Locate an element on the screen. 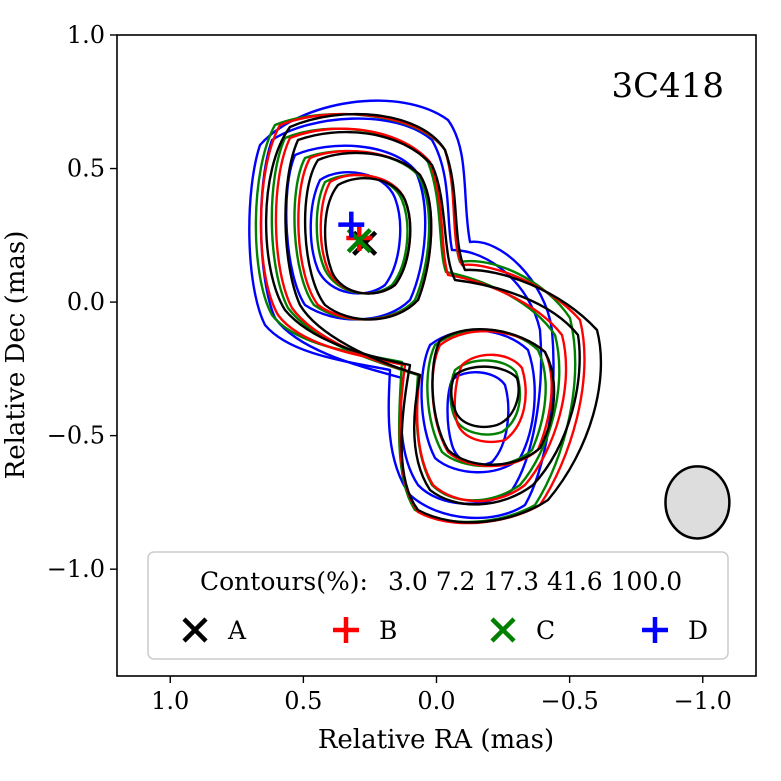  source-label: 3C418 is located at coordinates (667, 86).